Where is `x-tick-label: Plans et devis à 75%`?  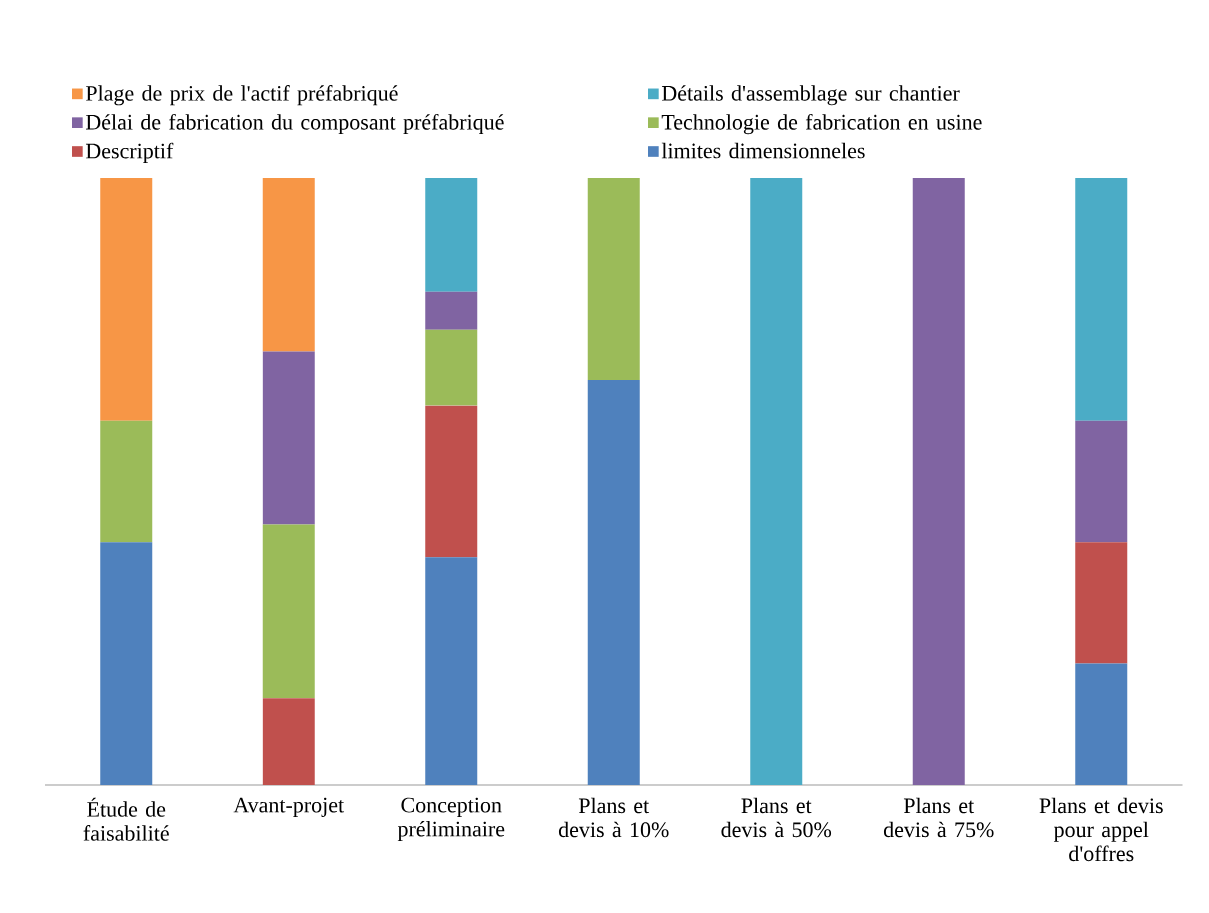
x-tick-label: Plans et devis à 75% is located at coordinates (938, 817).